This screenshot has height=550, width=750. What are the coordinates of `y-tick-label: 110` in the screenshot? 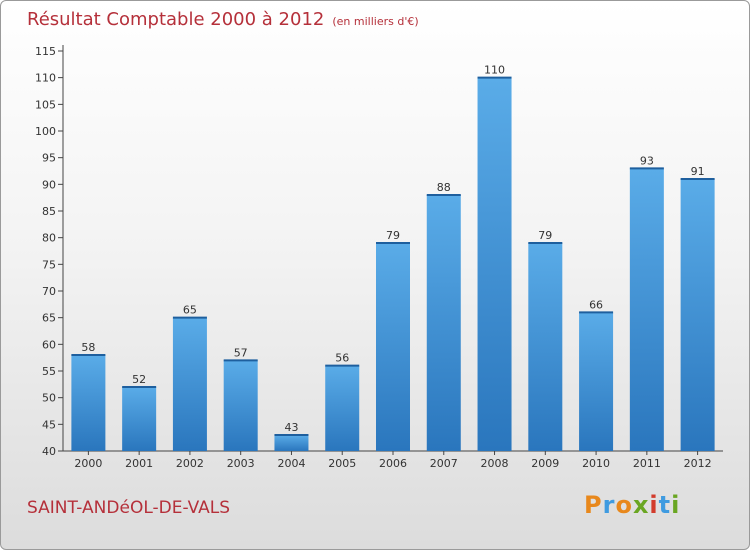 It's located at (45, 78).